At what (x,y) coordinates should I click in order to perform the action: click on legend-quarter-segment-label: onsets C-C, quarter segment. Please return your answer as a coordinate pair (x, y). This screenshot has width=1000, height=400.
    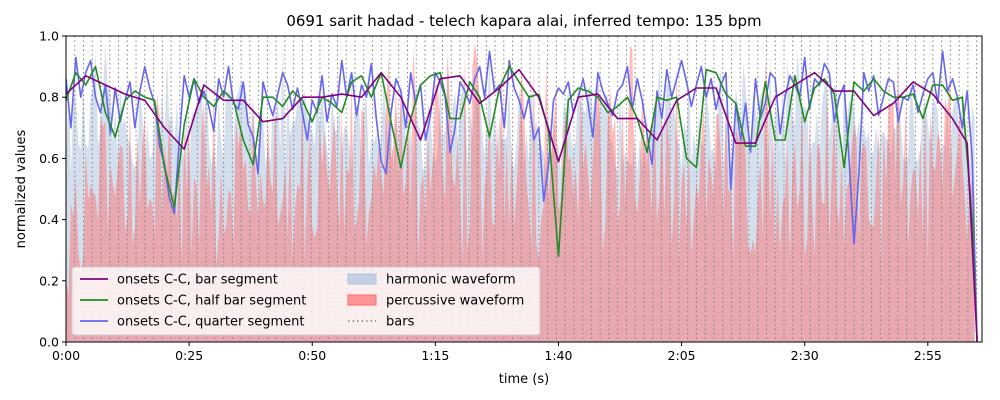
    Looking at the image, I should click on (210, 322).